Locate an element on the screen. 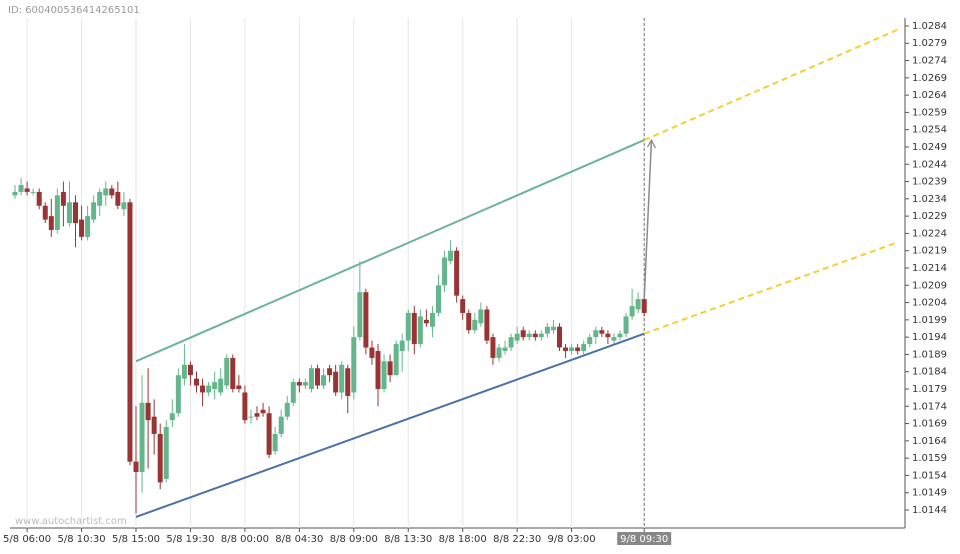 Image resolution: width=960 pixels, height=554 pixels. x-tick-label: 8/8 00:00 is located at coordinates (245, 539).